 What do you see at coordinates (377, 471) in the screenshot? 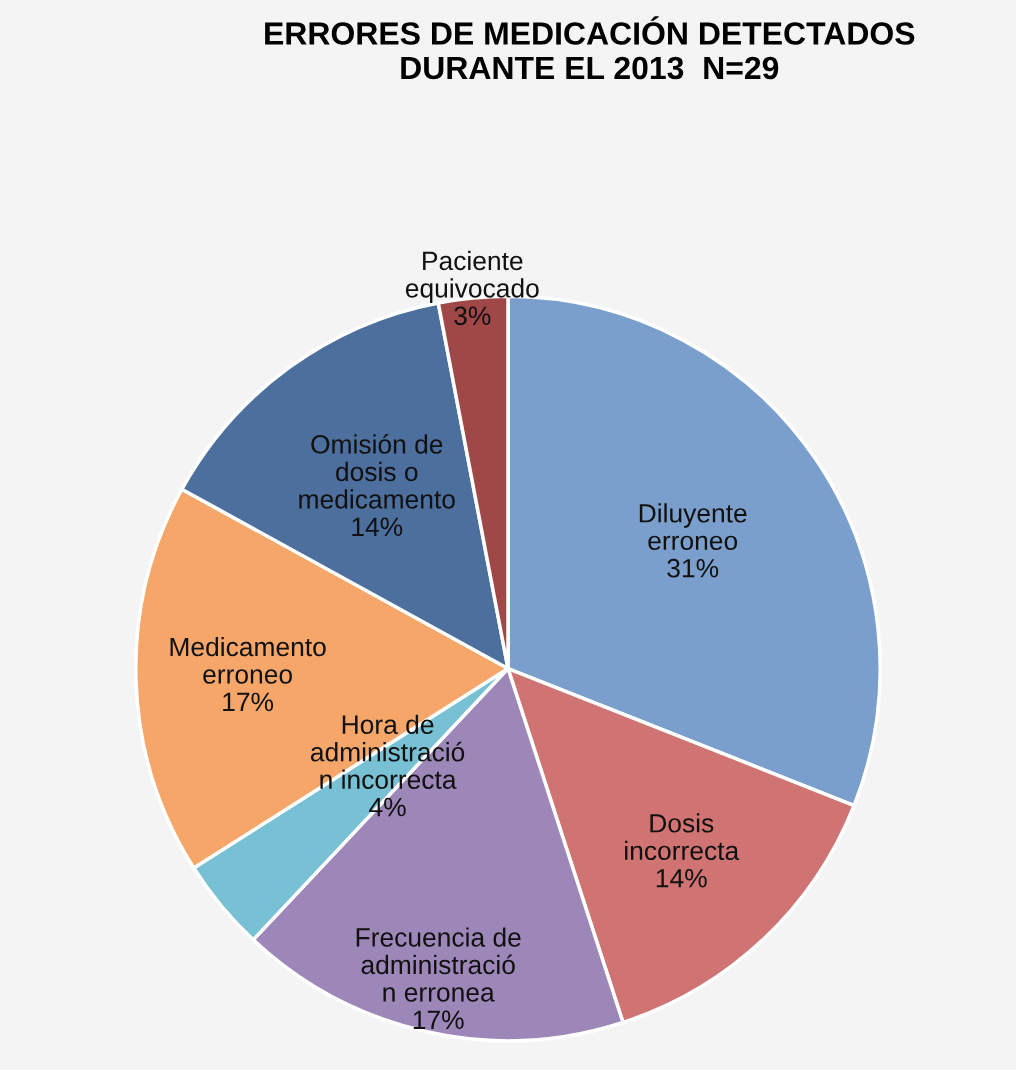
I see `slice-label: Omisión de dosis o medicamento` at bounding box center [377, 471].